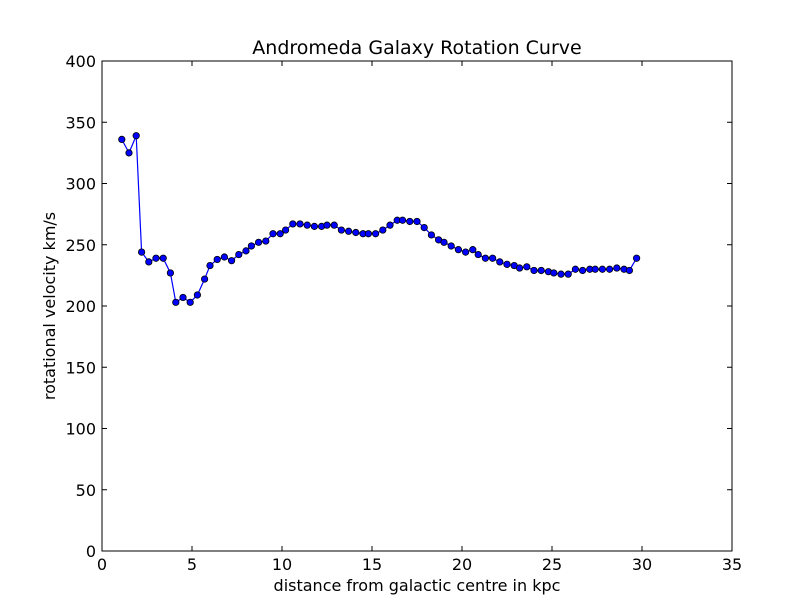  Describe the element at coordinates (417, 585) in the screenshot. I see `x-axis-label: distance from galactic centre in kpc` at that location.